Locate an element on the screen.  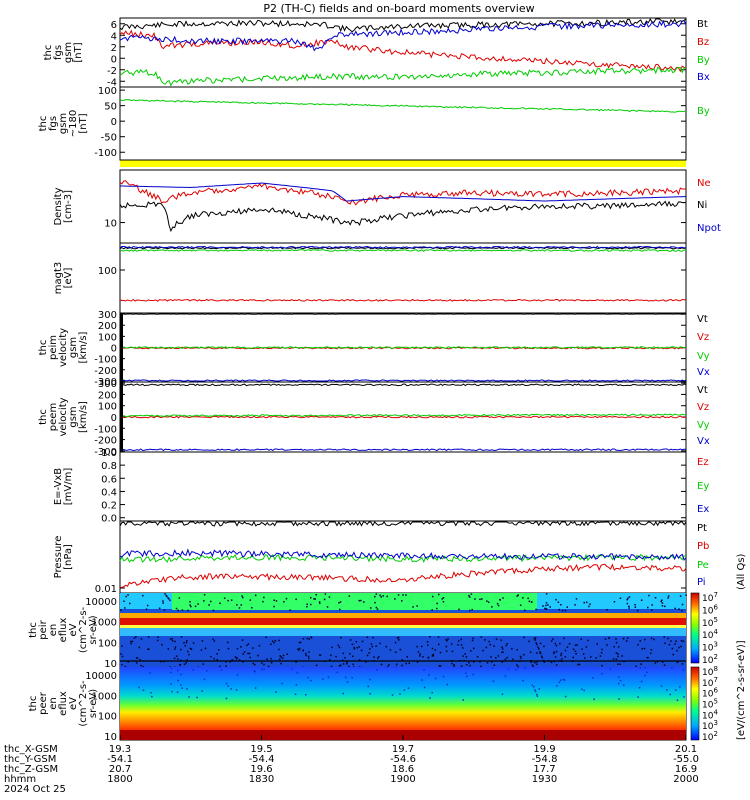
y-axis-label: peim is located at coordinates (53, 347).